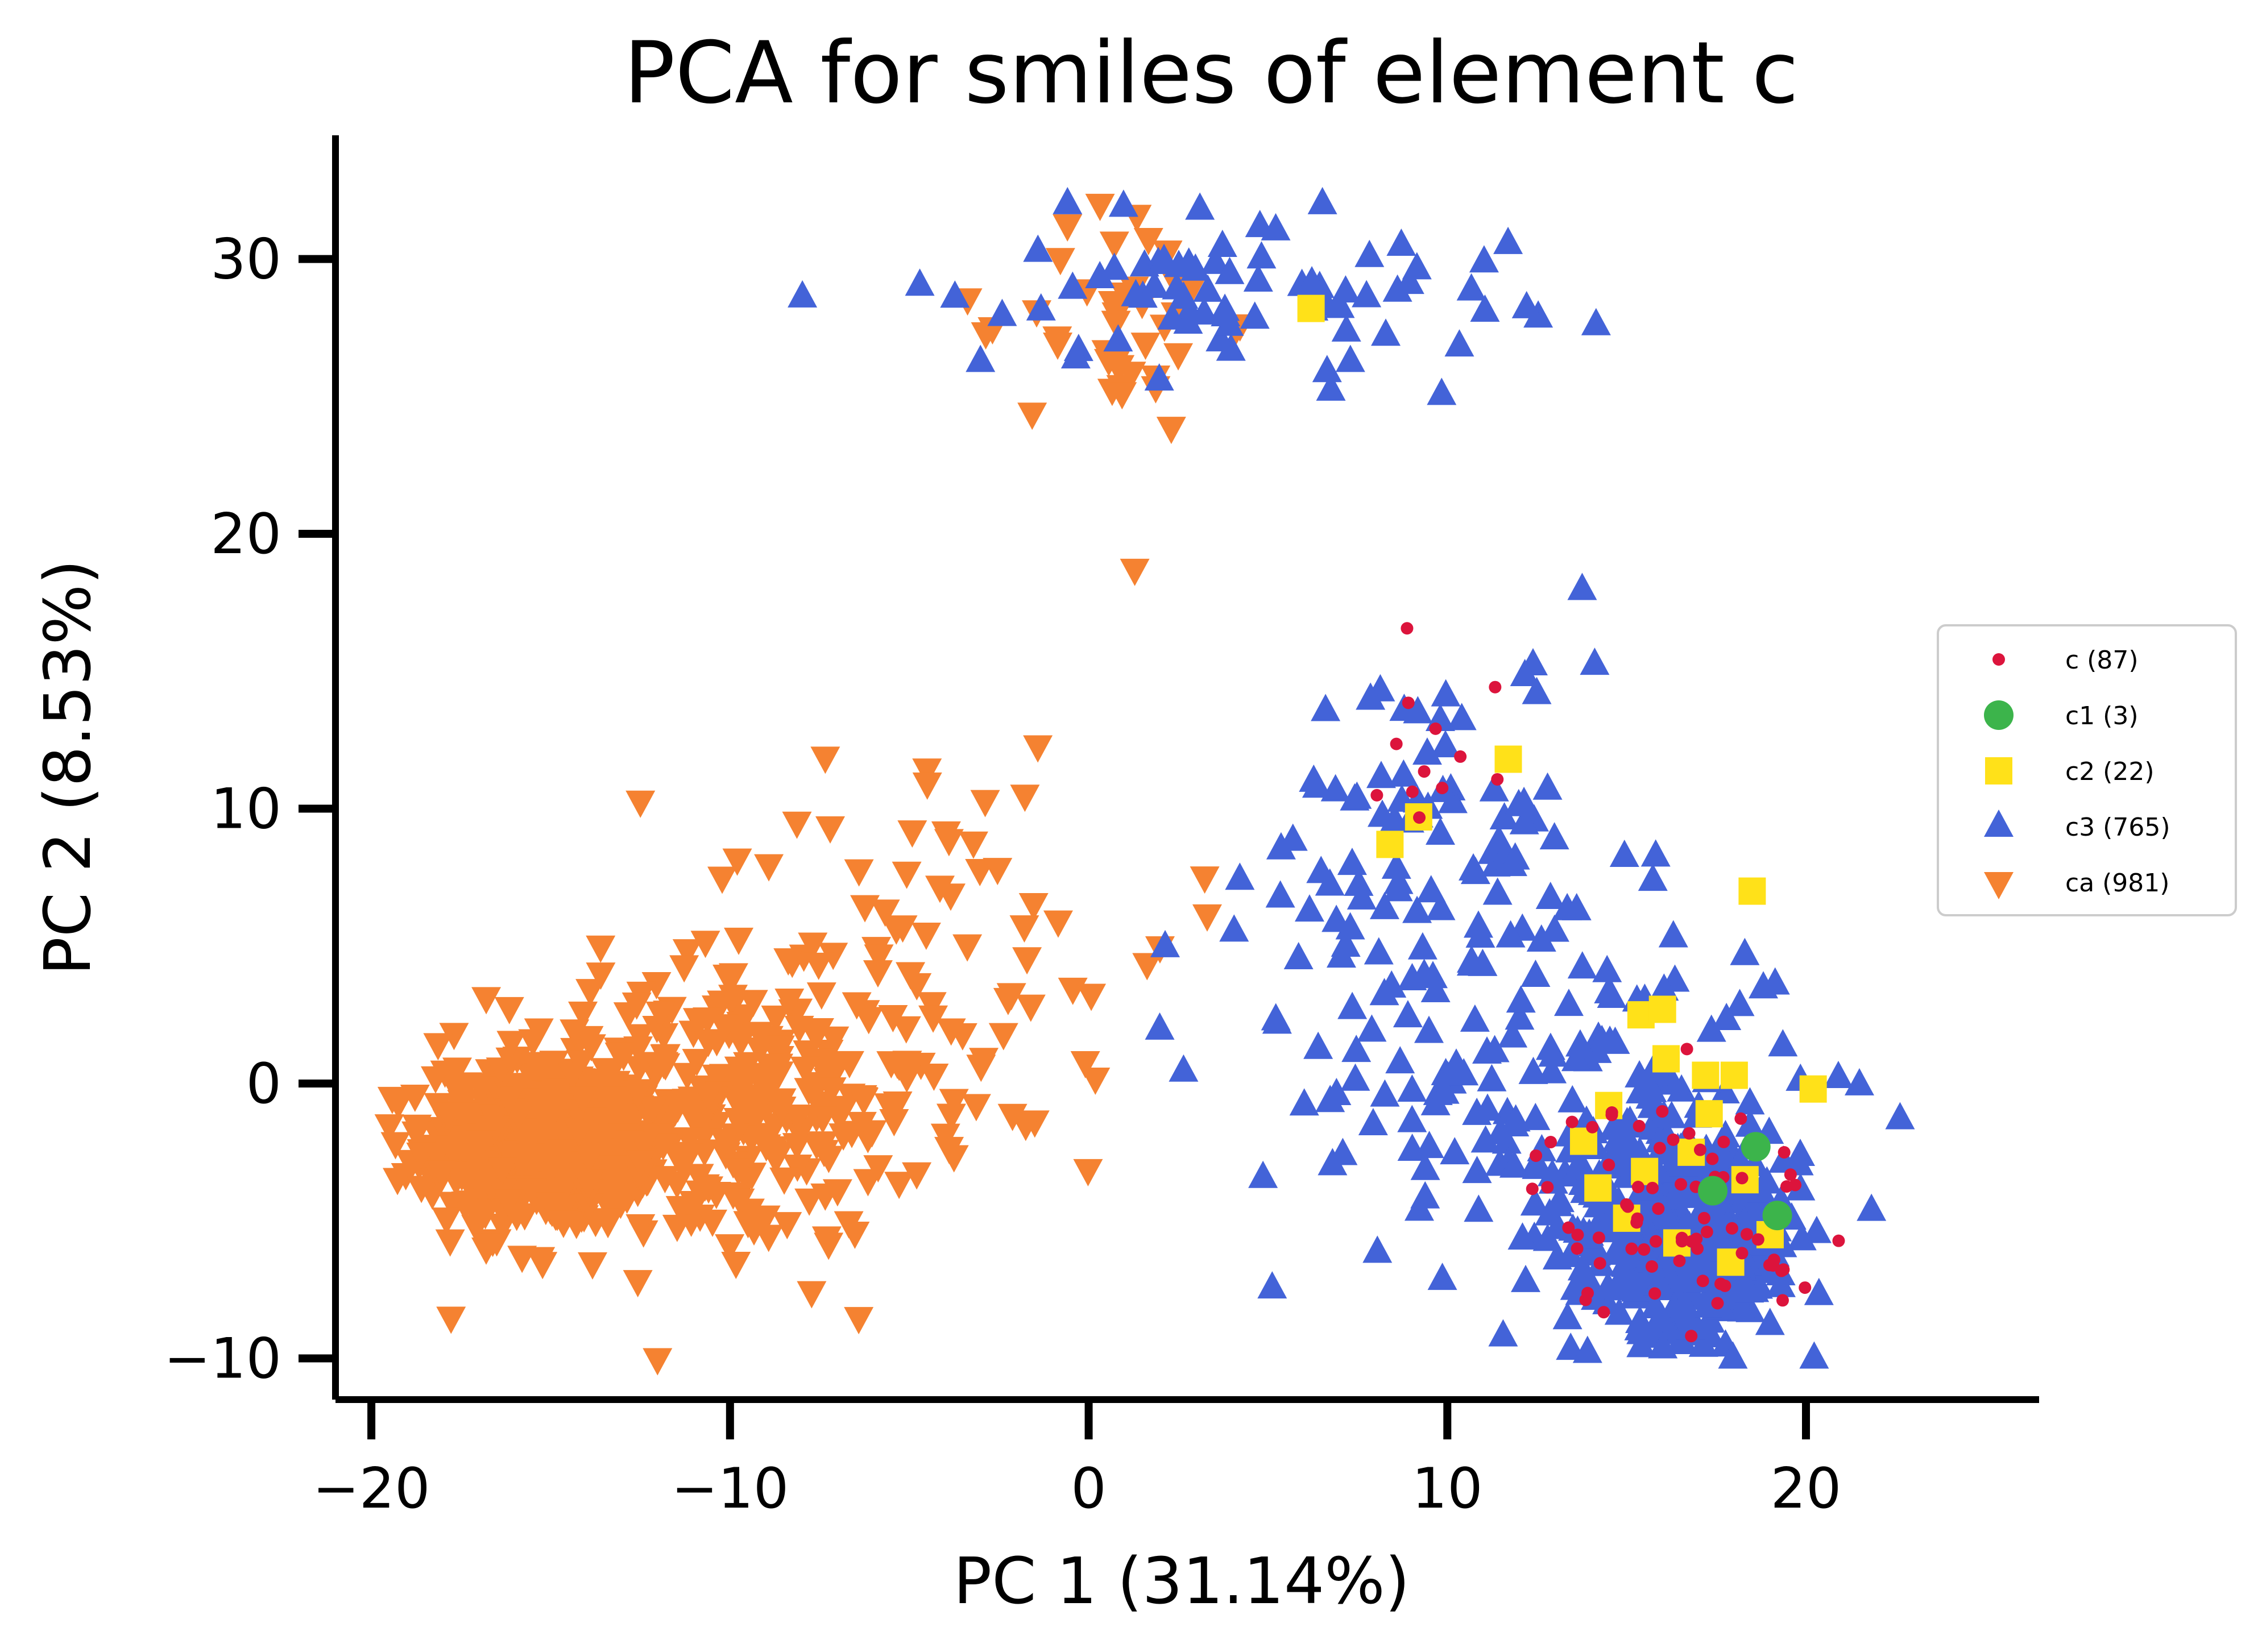 The width and height of the screenshot is (2262, 1652). What do you see at coordinates (1447, 1488) in the screenshot?
I see `x-tick-label: 10` at bounding box center [1447, 1488].